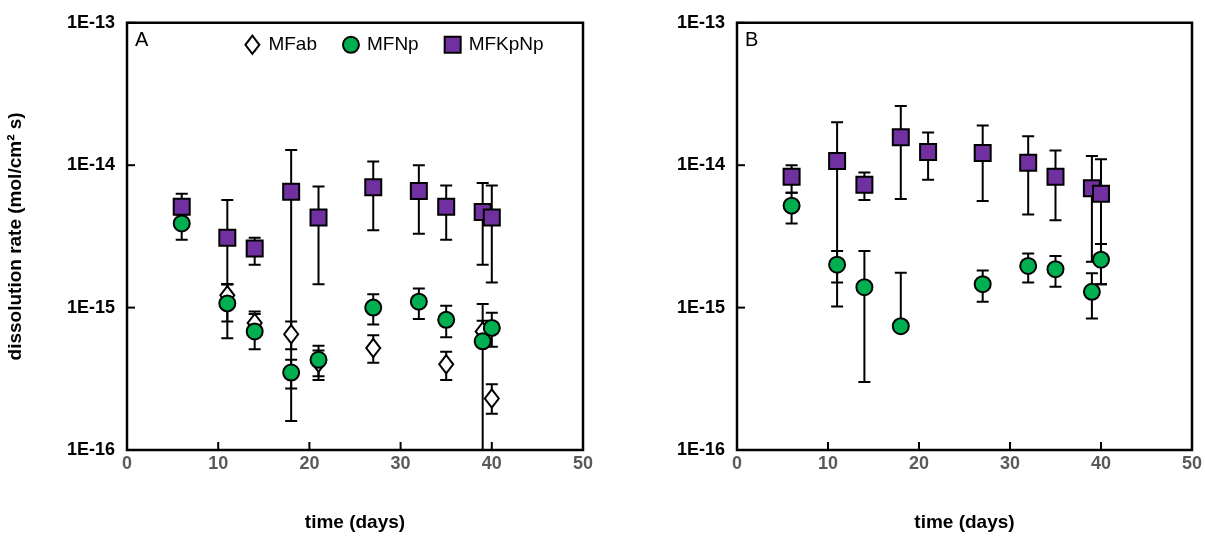 The width and height of the screenshot is (1205, 538). What do you see at coordinates (392, 44) in the screenshot?
I see `legend-label: MFNp` at bounding box center [392, 44].